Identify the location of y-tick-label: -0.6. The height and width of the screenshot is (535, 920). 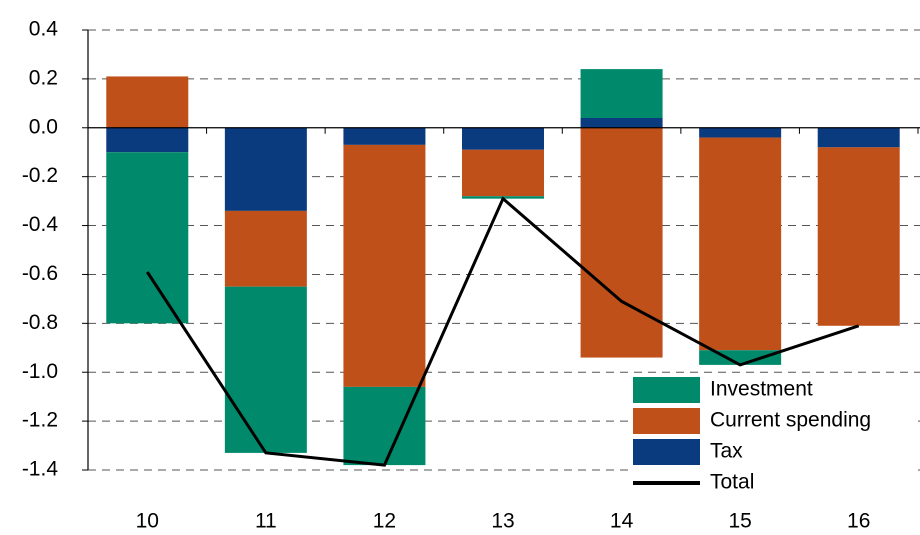
(40, 273).